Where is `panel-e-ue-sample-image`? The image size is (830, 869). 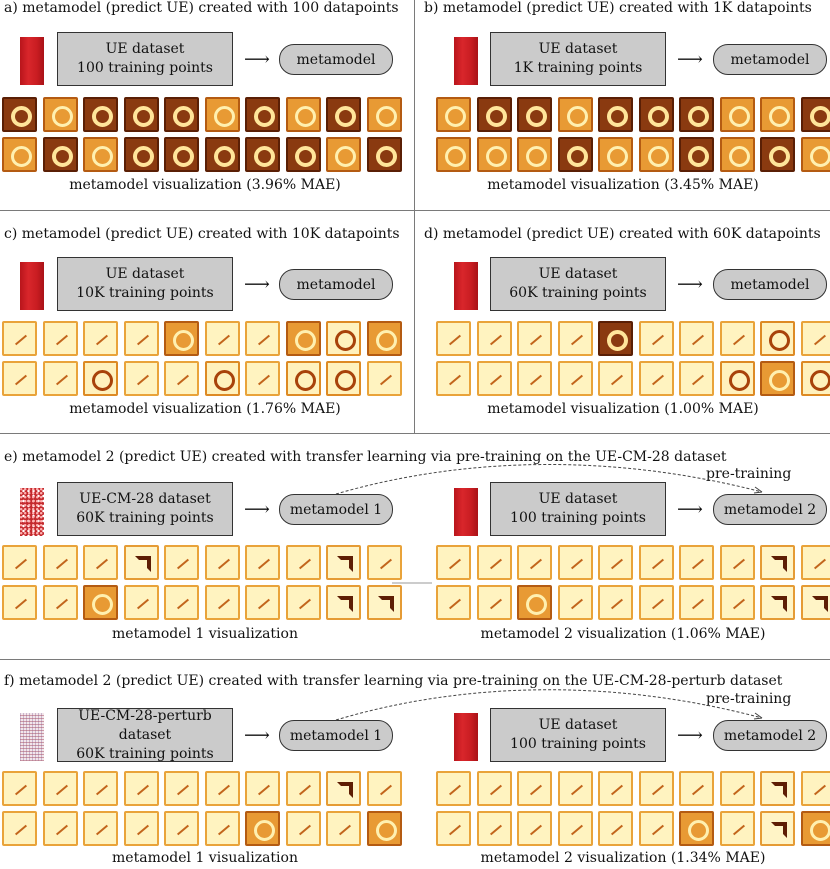
panel-e-ue-sample-image is located at coordinates (466, 512).